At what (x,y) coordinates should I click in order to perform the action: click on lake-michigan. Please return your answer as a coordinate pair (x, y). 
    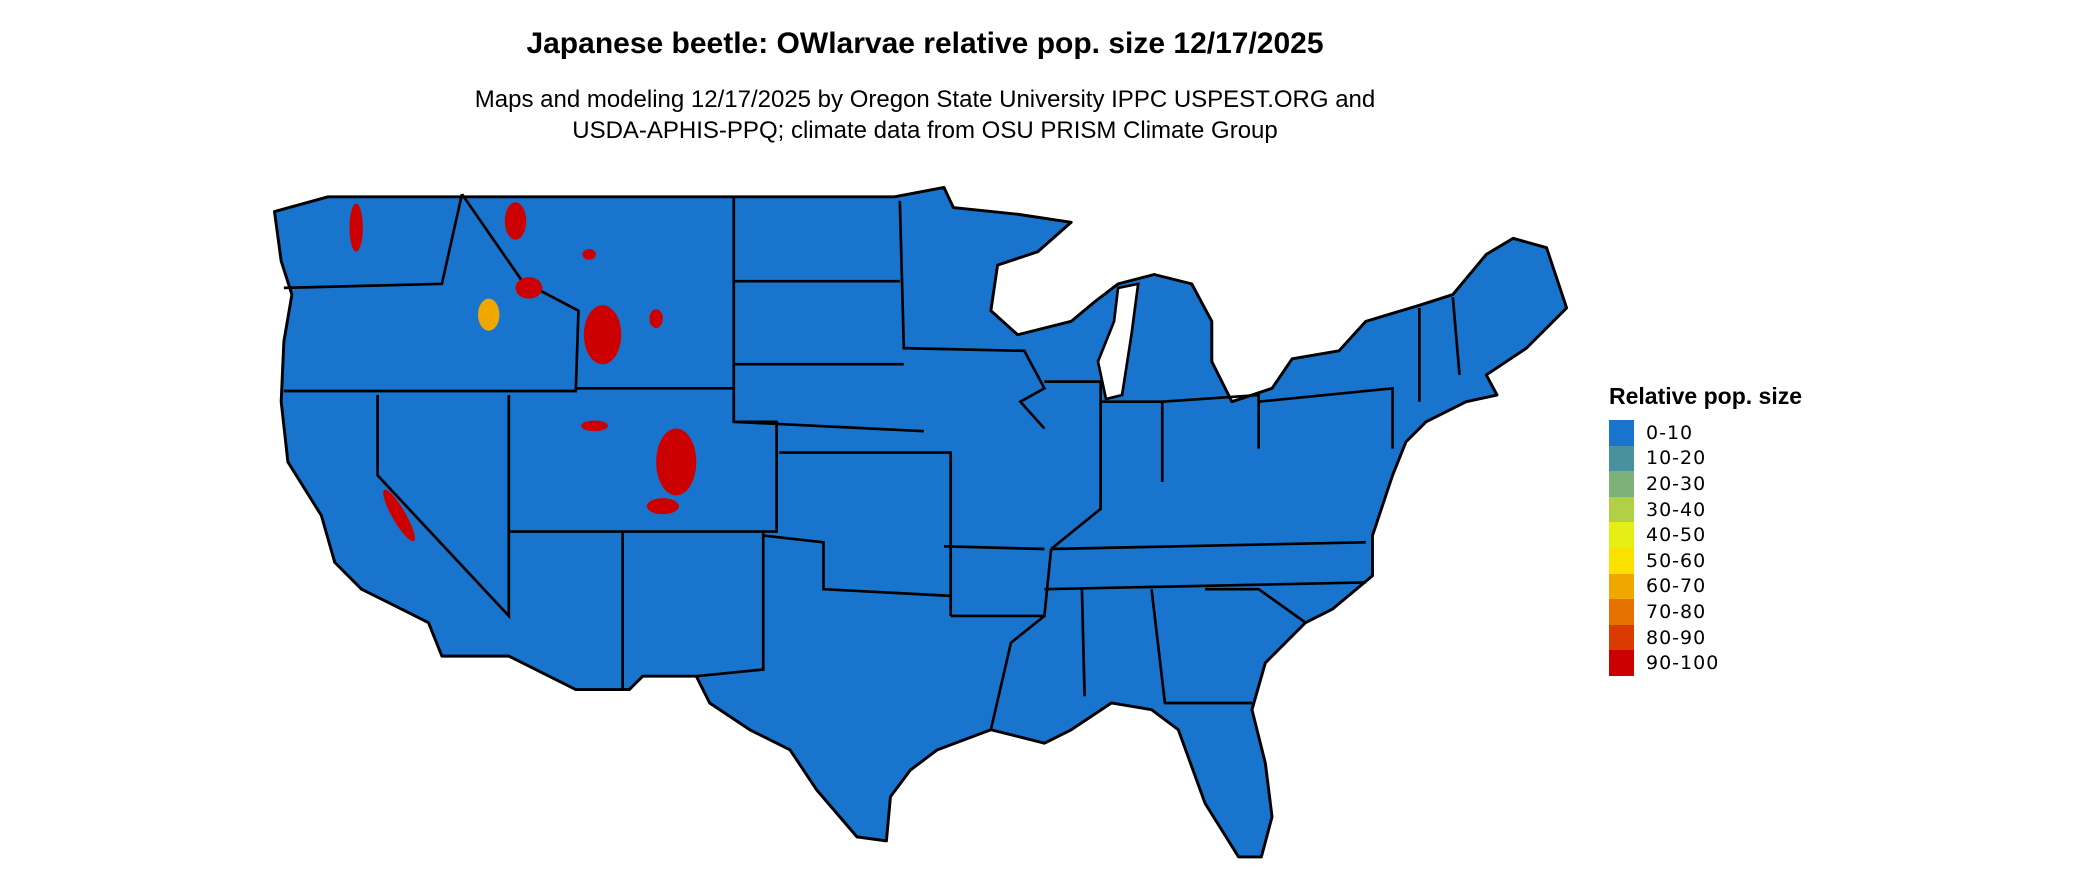
    Looking at the image, I should click on (1118, 341).